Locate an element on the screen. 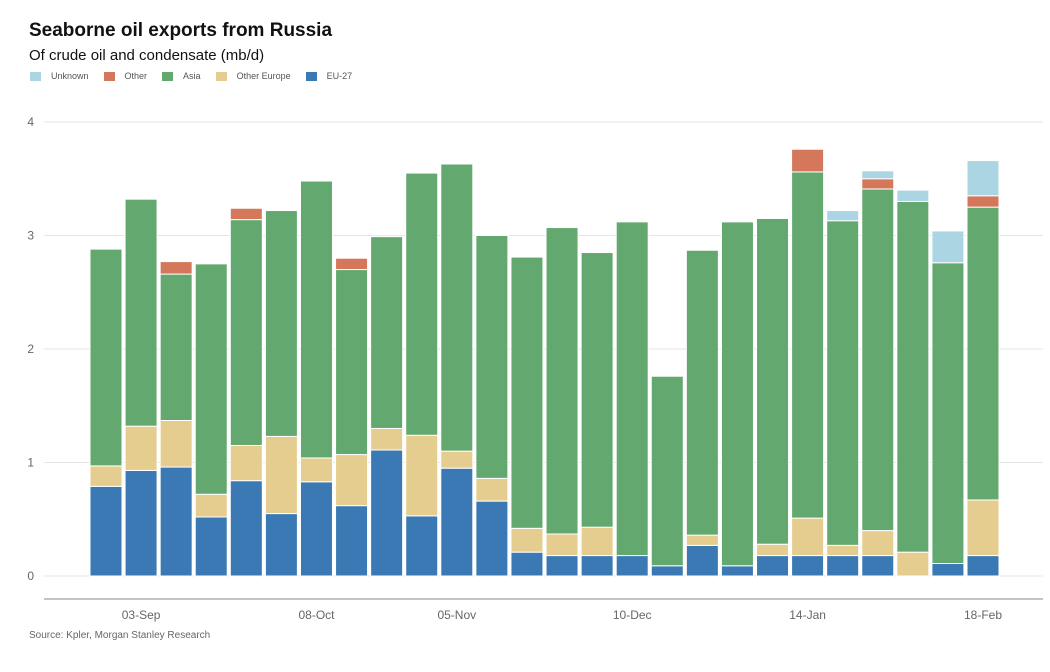 This screenshot has height=672, width=1050. legend-item-unknown: Unknown is located at coordinates (59, 76).